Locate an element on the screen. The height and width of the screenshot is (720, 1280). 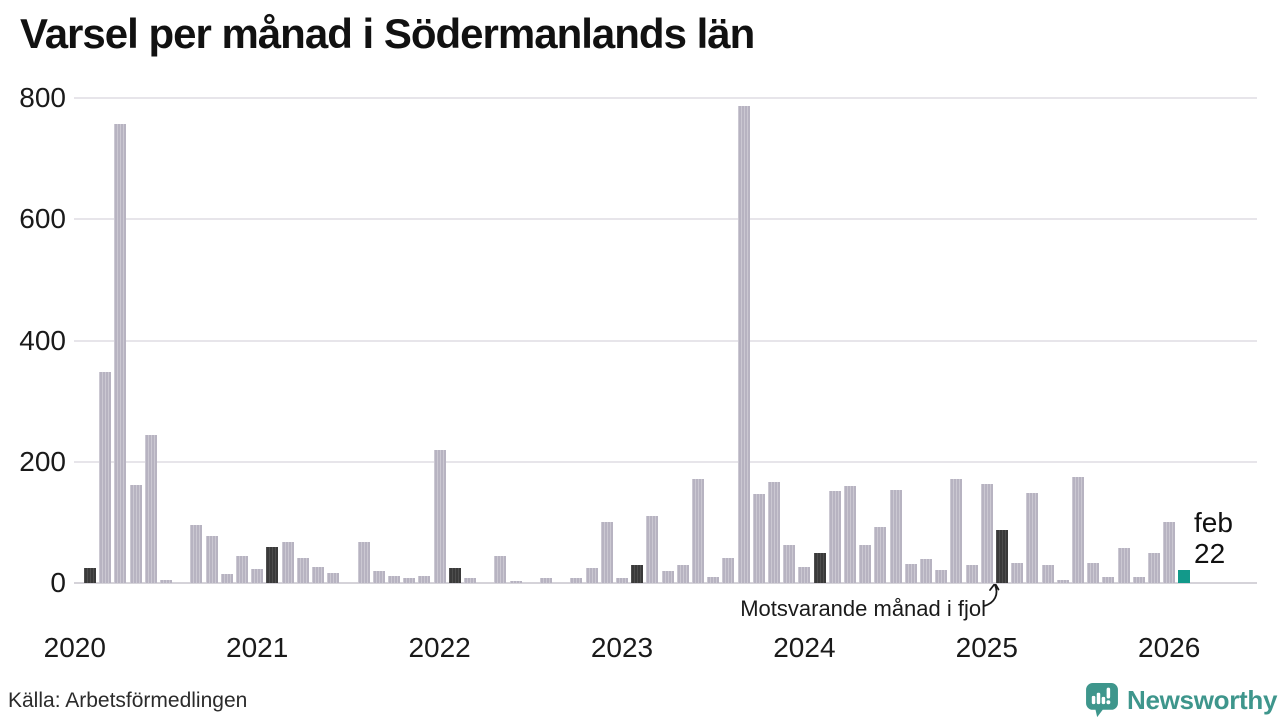
annotation-label: Motsvarande månad i fjol is located at coordinates (863, 608).